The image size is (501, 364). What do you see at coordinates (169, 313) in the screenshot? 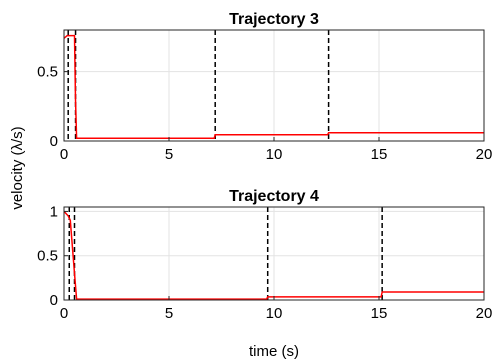
I see `panel-2-x-tick-label: 5` at bounding box center [169, 313].